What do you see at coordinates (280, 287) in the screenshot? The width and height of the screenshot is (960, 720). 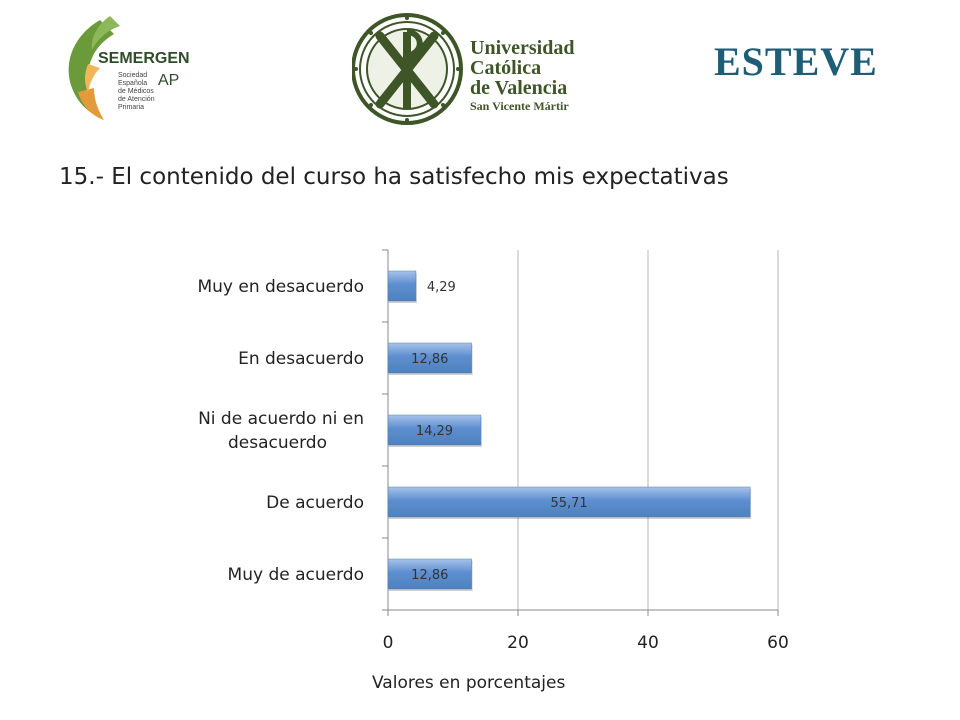 I see `category-label: Muy en desacuerdo` at bounding box center [280, 287].